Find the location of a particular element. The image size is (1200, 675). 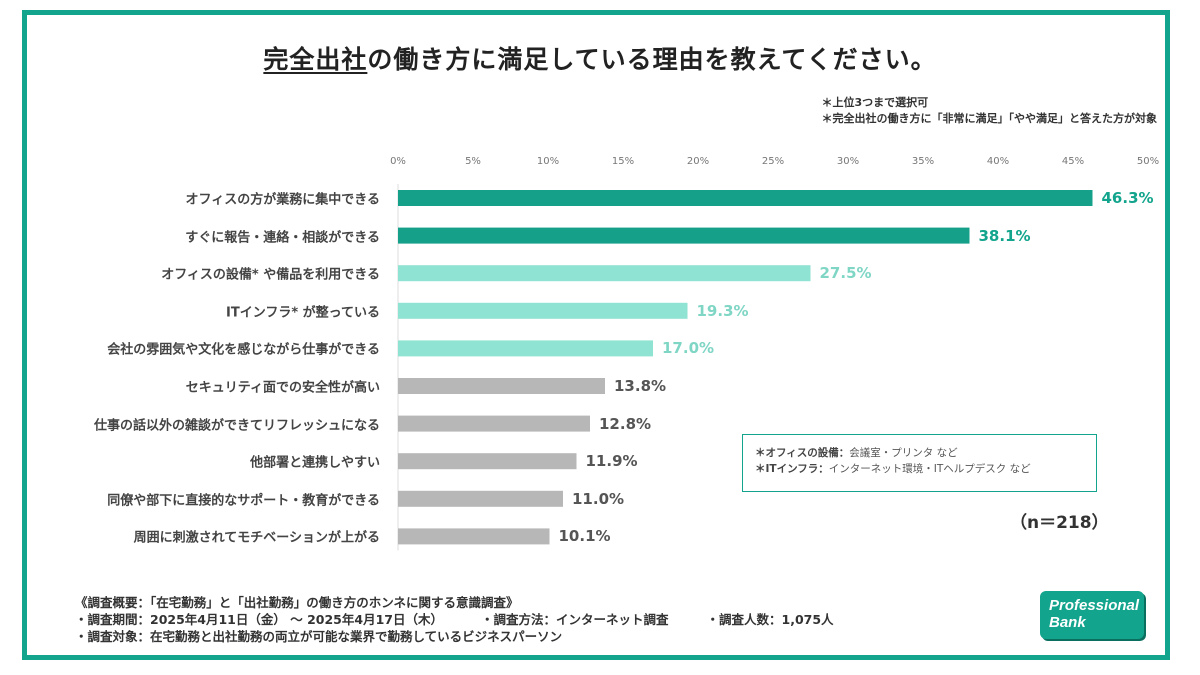

value-label: 38.1% is located at coordinates (1004, 235).